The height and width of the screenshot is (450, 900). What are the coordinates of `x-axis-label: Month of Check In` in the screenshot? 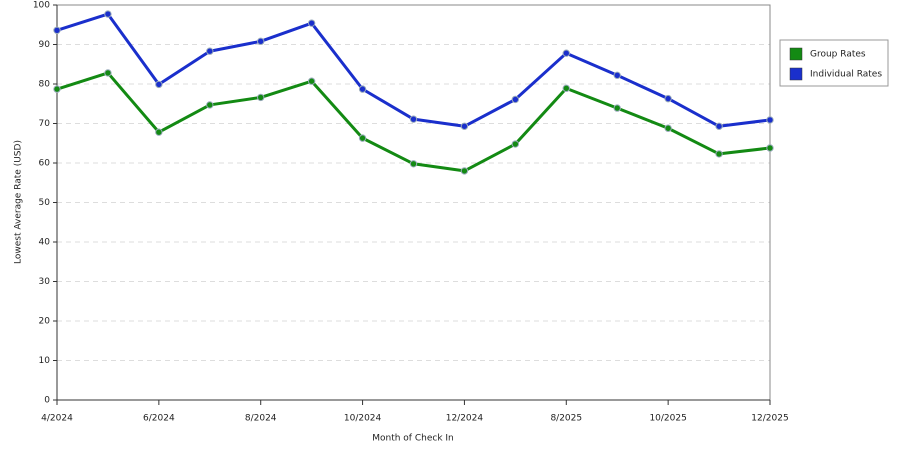 It's located at (413, 439).